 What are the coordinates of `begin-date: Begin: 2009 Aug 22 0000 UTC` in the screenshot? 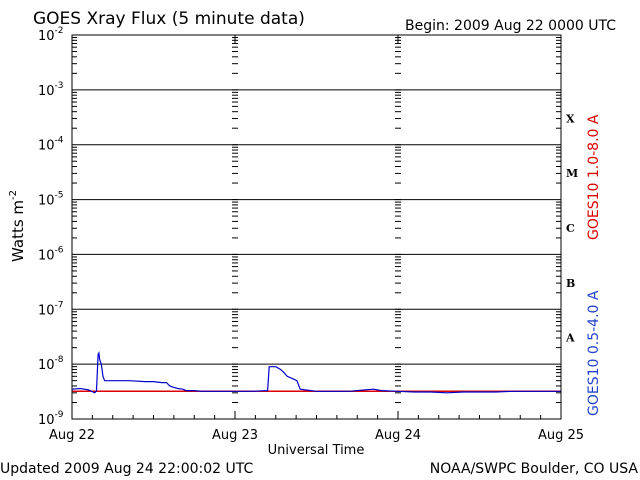 It's located at (510, 26).